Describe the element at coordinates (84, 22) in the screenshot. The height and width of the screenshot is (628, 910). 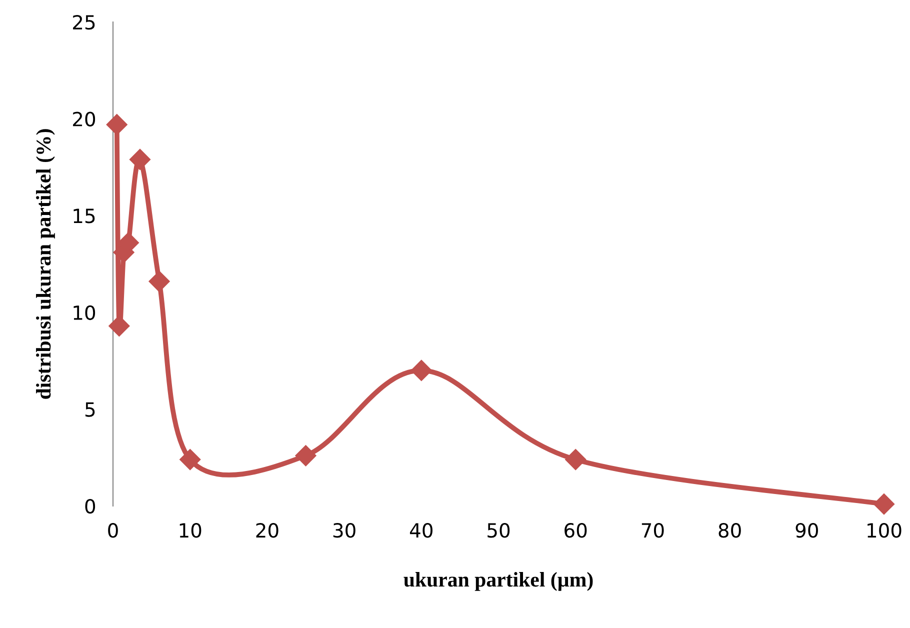
I see `y-tick-label: 25` at that location.